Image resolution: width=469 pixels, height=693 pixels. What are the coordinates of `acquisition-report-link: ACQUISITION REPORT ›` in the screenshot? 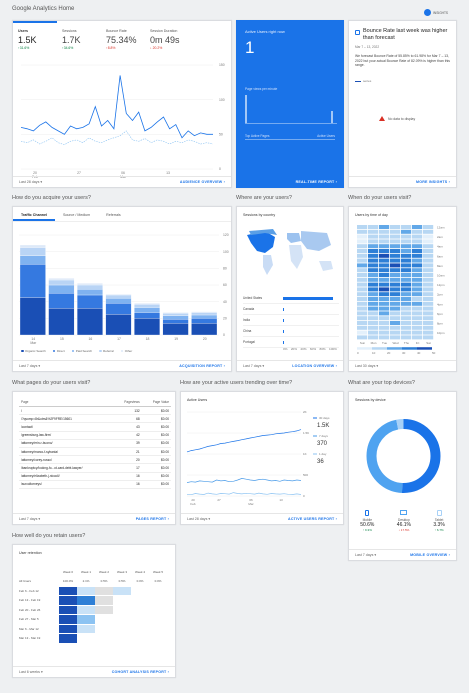 It's located at (202, 366).